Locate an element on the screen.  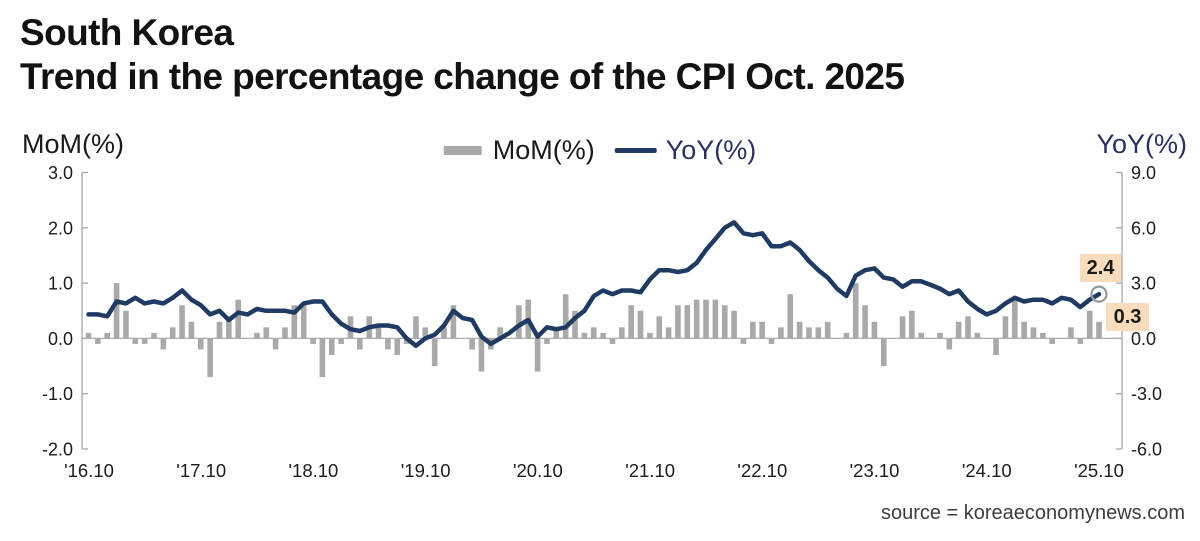
legend-line-swatch-icon is located at coordinates (635, 150).